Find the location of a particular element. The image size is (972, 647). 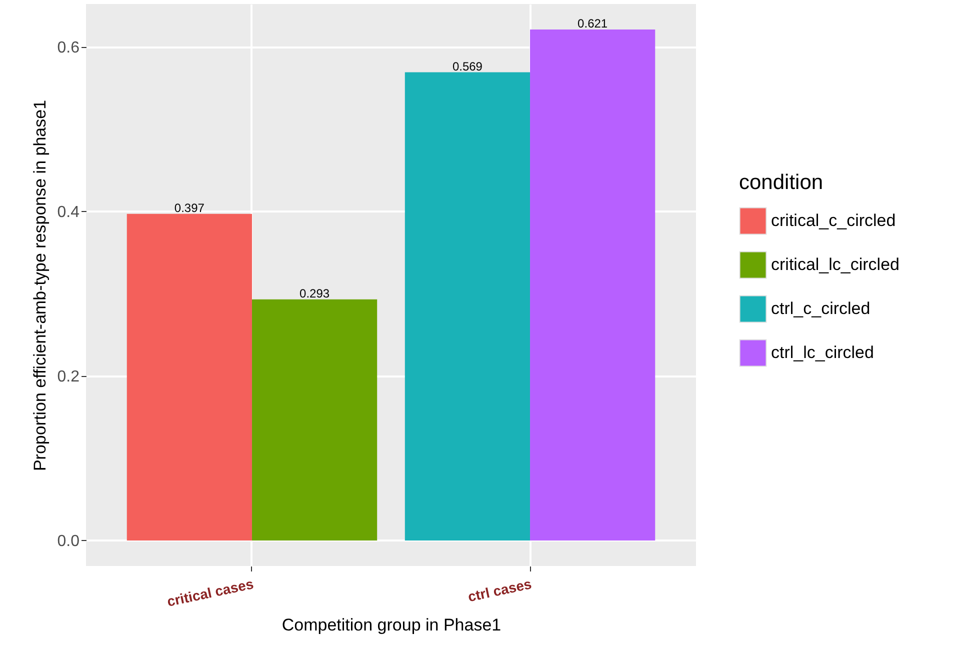

data-label: 0.621 is located at coordinates (593, 23).